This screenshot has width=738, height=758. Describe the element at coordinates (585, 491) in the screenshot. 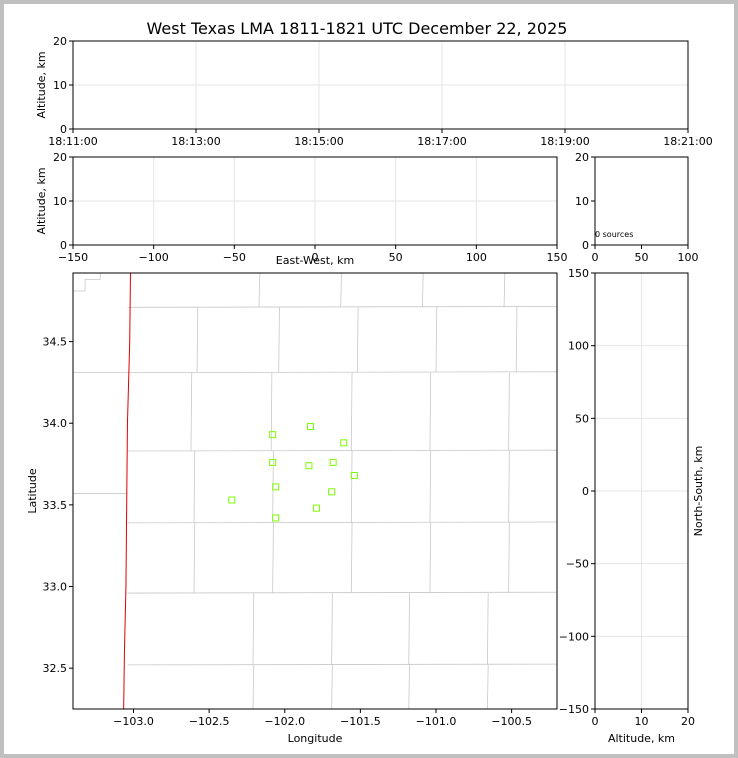

I see `northsouth-altitude-ytick-label: 0` at that location.